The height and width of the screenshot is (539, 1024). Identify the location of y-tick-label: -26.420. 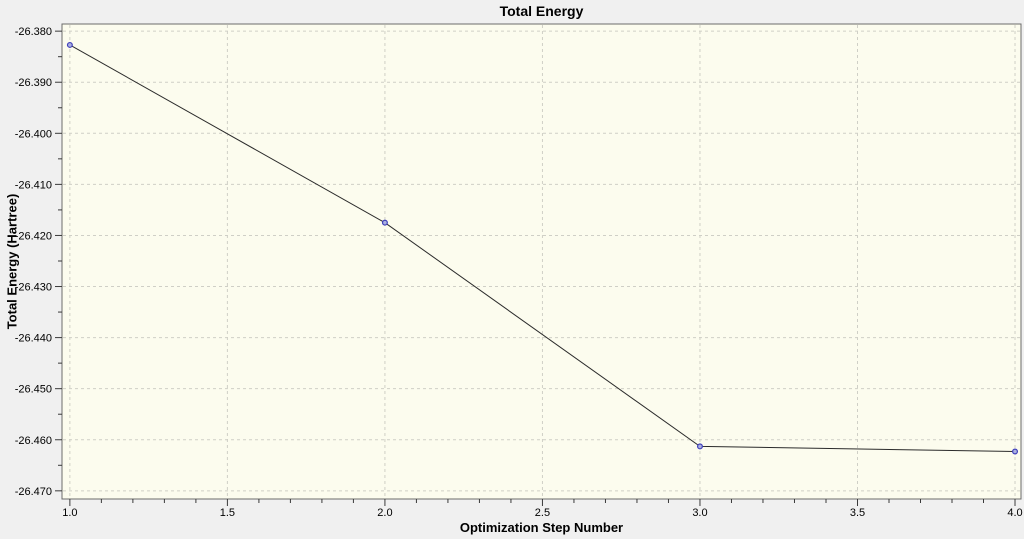
(33, 236).